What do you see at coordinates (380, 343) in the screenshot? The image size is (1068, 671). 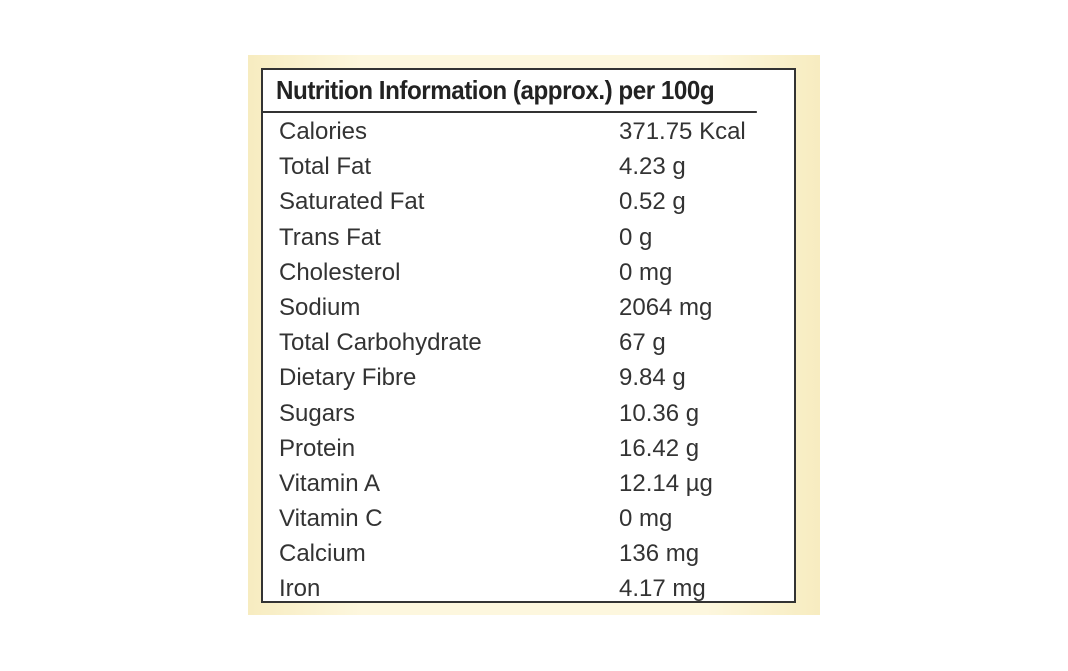 I see `nutrient-name: Total Carbohydrate` at bounding box center [380, 343].